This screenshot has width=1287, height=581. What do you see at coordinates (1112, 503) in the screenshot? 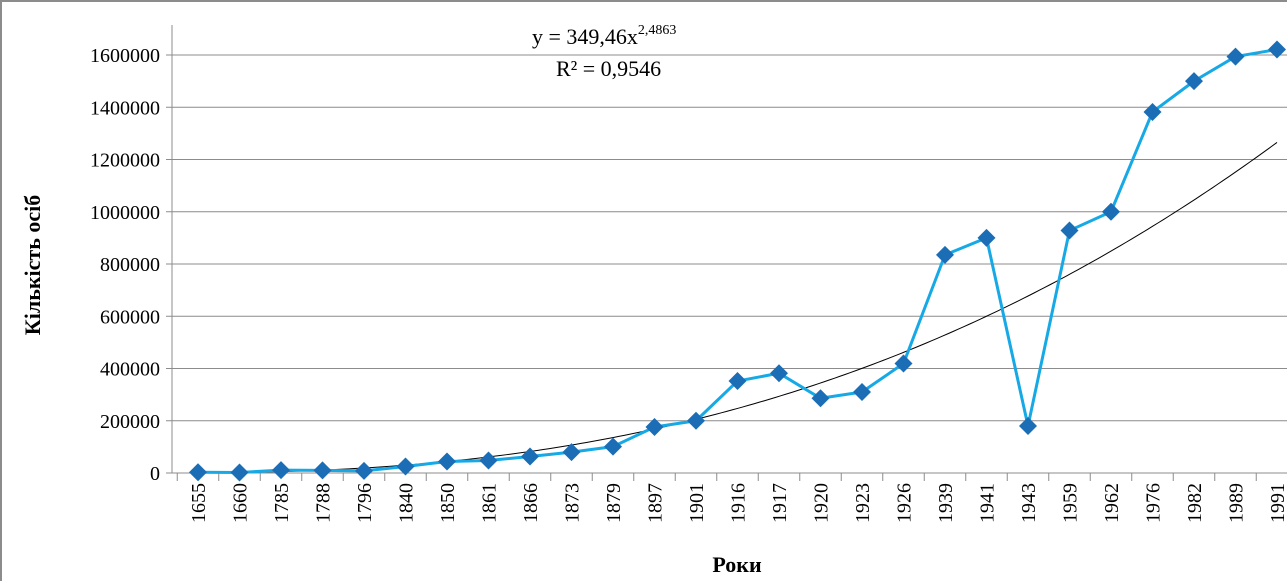
I see `x-tick-label: 1962` at bounding box center [1112, 503].